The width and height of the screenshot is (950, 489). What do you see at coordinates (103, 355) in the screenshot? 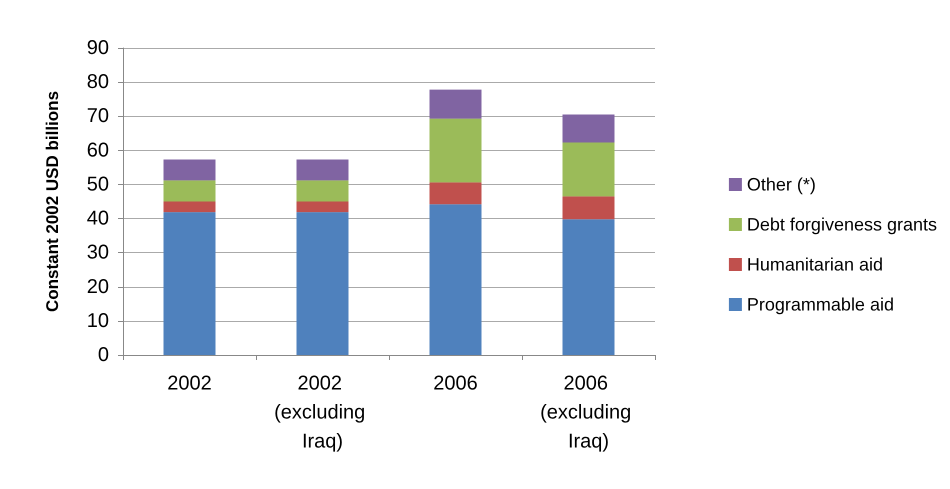
I see `y-tick-label: 0` at bounding box center [103, 355].